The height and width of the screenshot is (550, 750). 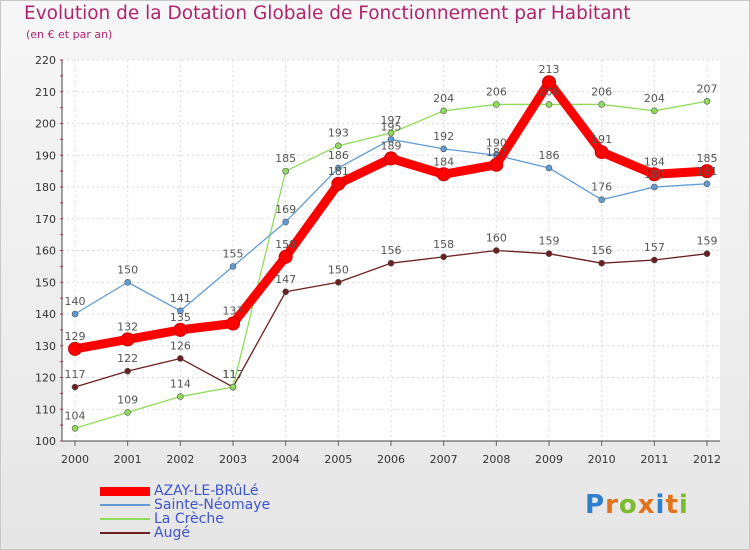 What do you see at coordinates (707, 459) in the screenshot?
I see `x-tick-label: 2012` at bounding box center [707, 459].